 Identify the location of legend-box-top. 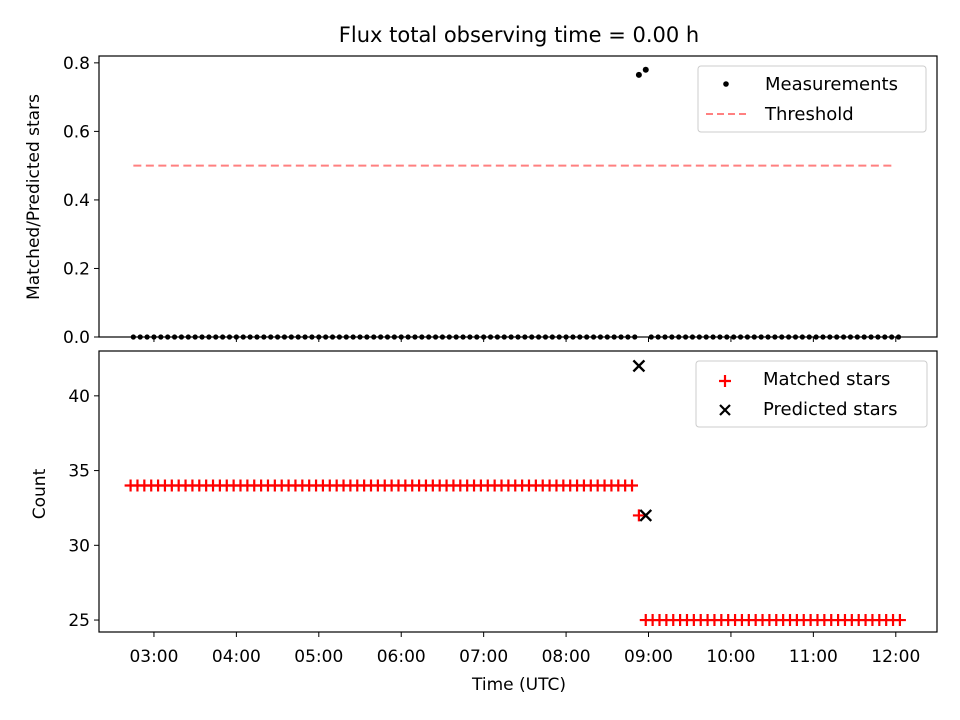
(812, 99).